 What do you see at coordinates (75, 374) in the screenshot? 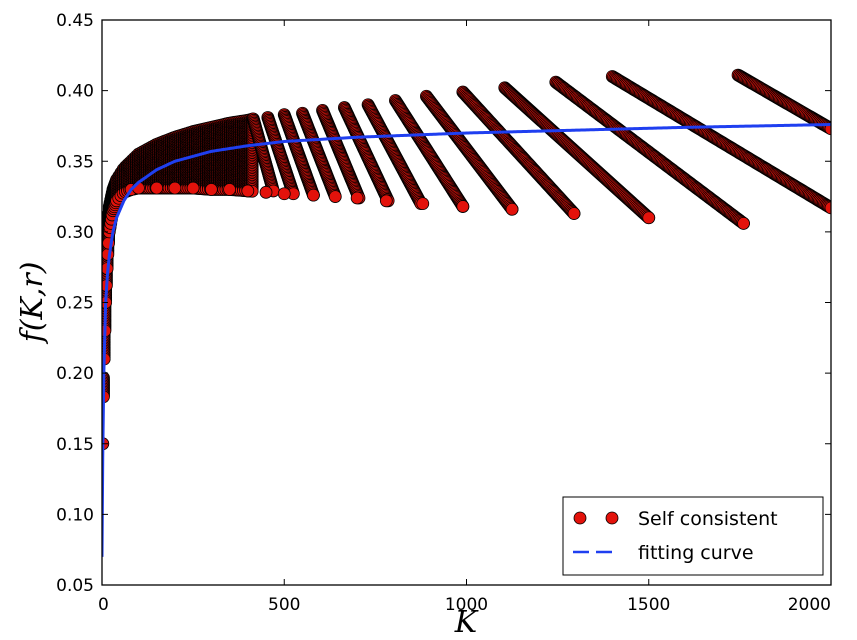
I see `y-tick-label: 0.20` at bounding box center [75, 374].